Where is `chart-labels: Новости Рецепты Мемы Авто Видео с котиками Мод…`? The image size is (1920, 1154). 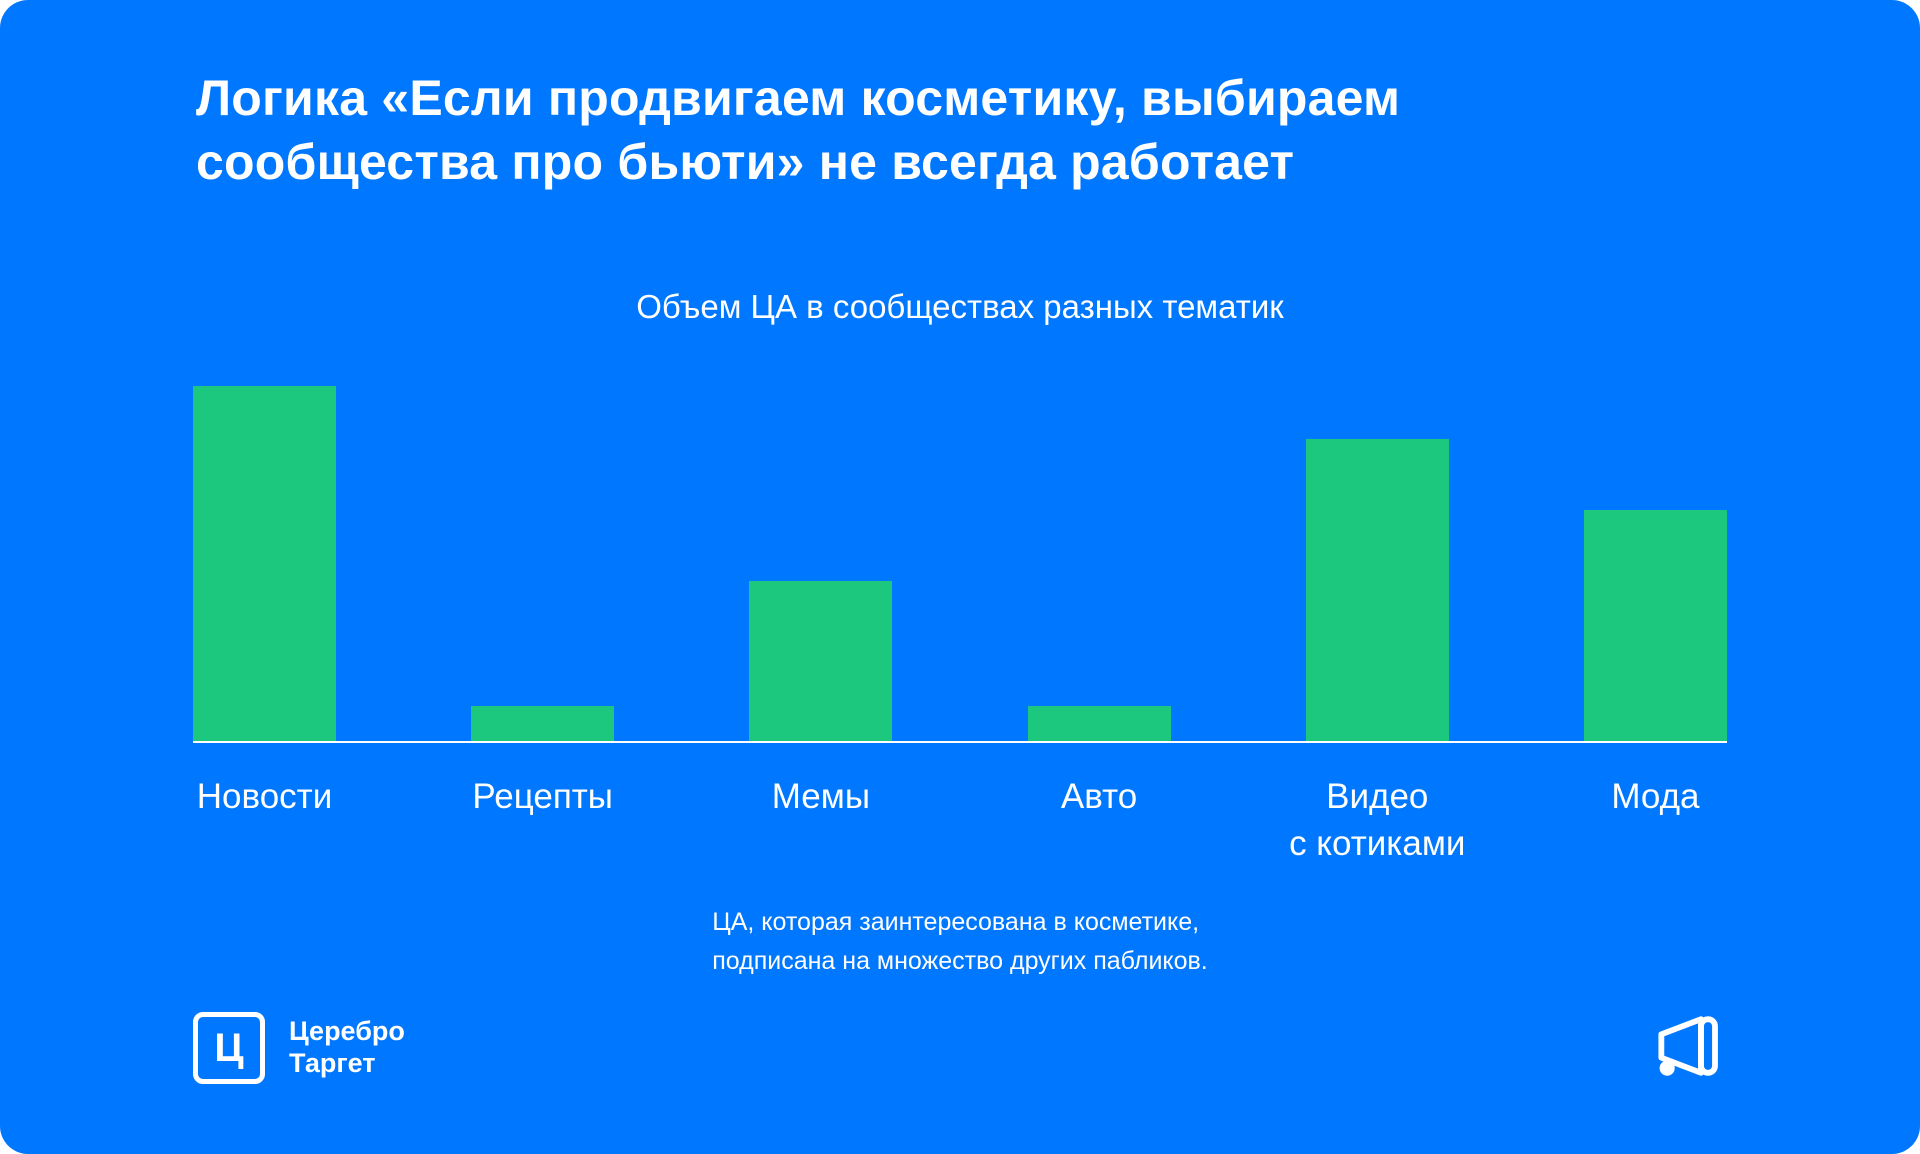 chart-labels: Новости Рецепты Мемы Авто Видео с котиками Мод… is located at coordinates (960, 820).